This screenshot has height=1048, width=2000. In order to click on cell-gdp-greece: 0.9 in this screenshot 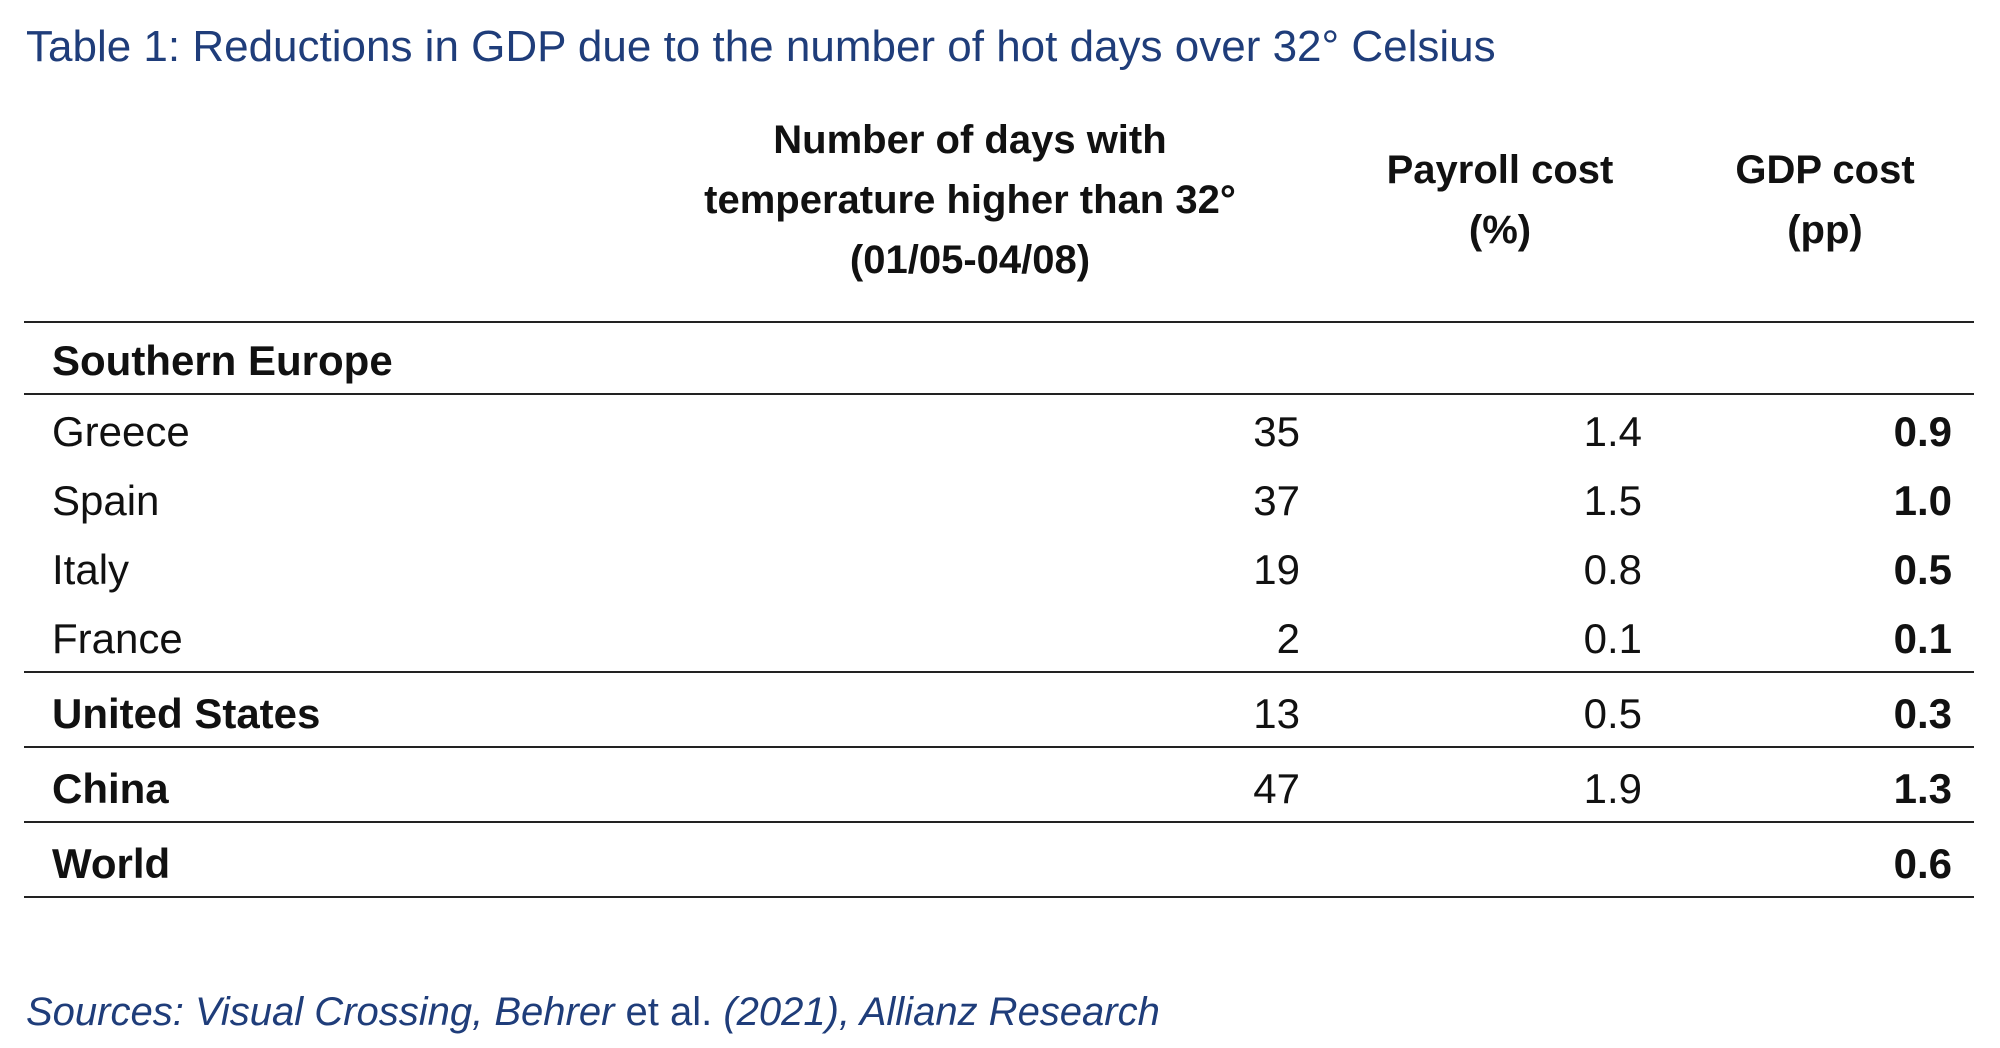, I will do `click(1922, 431)`.